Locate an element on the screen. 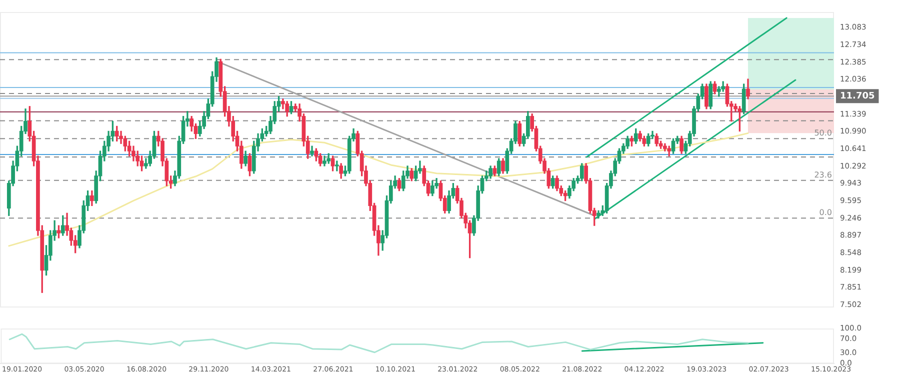  annotation: 0.0 is located at coordinates (825, 213).